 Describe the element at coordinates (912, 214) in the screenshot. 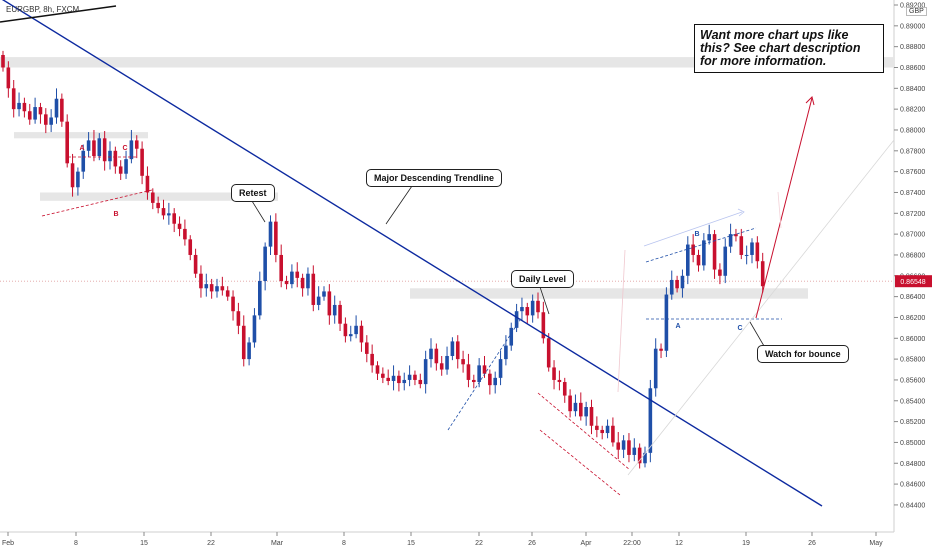

I see `y-tick-label: 0.87200` at that location.